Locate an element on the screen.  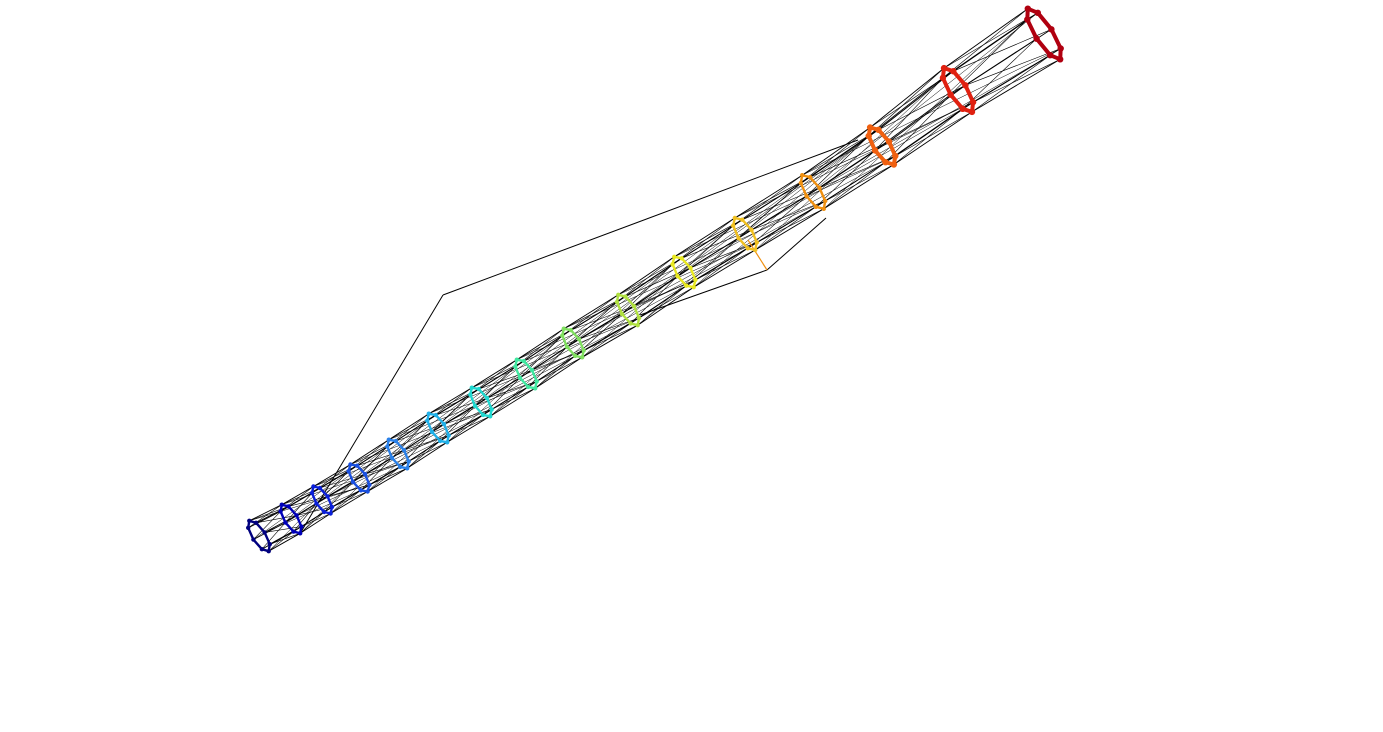
outlier-edge is located at coordinates (371, 414).